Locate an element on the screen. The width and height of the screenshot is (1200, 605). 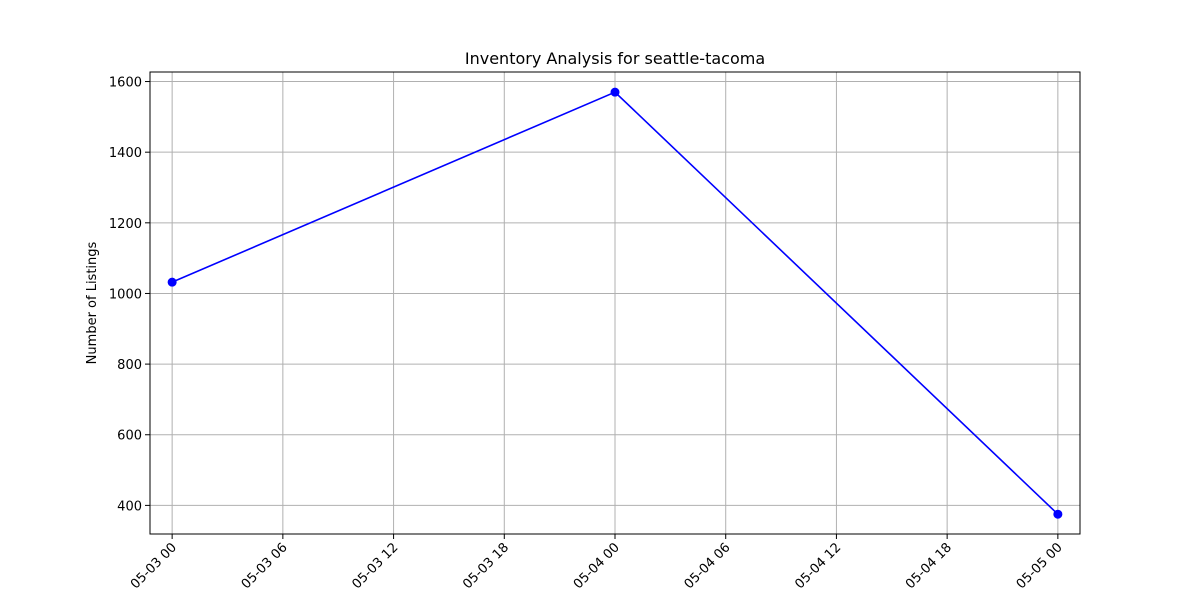
x-tick-label: 05-04 00 is located at coordinates (597, 566).